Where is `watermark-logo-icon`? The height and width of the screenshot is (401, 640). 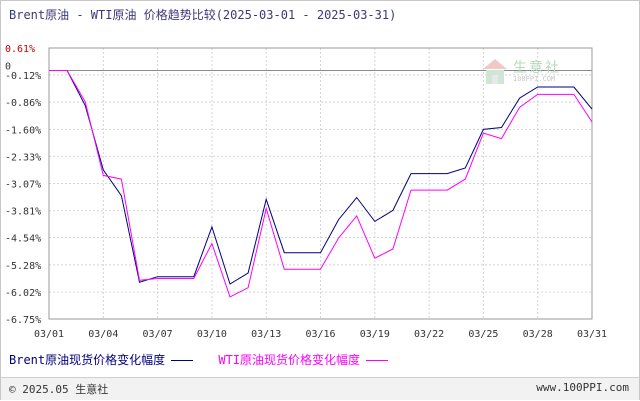 watermark-logo-icon is located at coordinates (495, 71).